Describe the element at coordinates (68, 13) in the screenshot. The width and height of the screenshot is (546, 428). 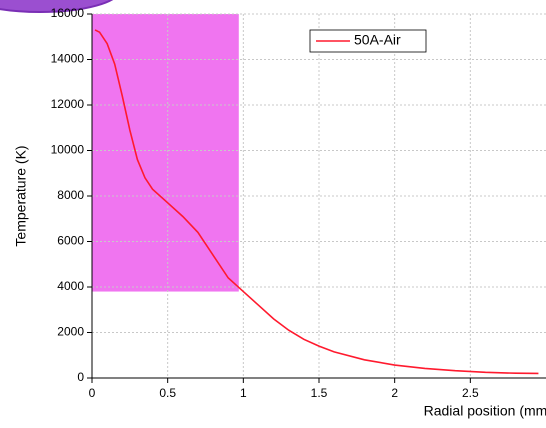
I see `y-tick-label: 16000` at that location.